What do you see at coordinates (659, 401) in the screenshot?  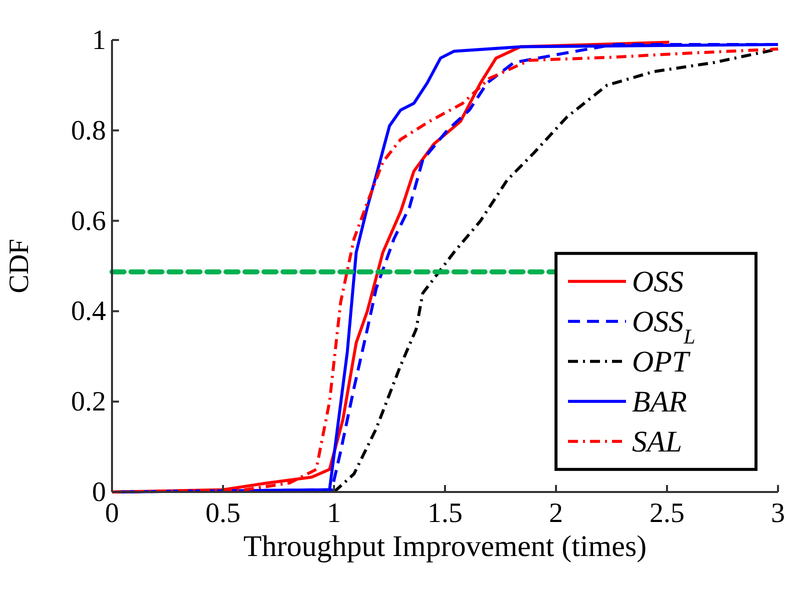 I see `legend-label: BAR` at bounding box center [659, 401].